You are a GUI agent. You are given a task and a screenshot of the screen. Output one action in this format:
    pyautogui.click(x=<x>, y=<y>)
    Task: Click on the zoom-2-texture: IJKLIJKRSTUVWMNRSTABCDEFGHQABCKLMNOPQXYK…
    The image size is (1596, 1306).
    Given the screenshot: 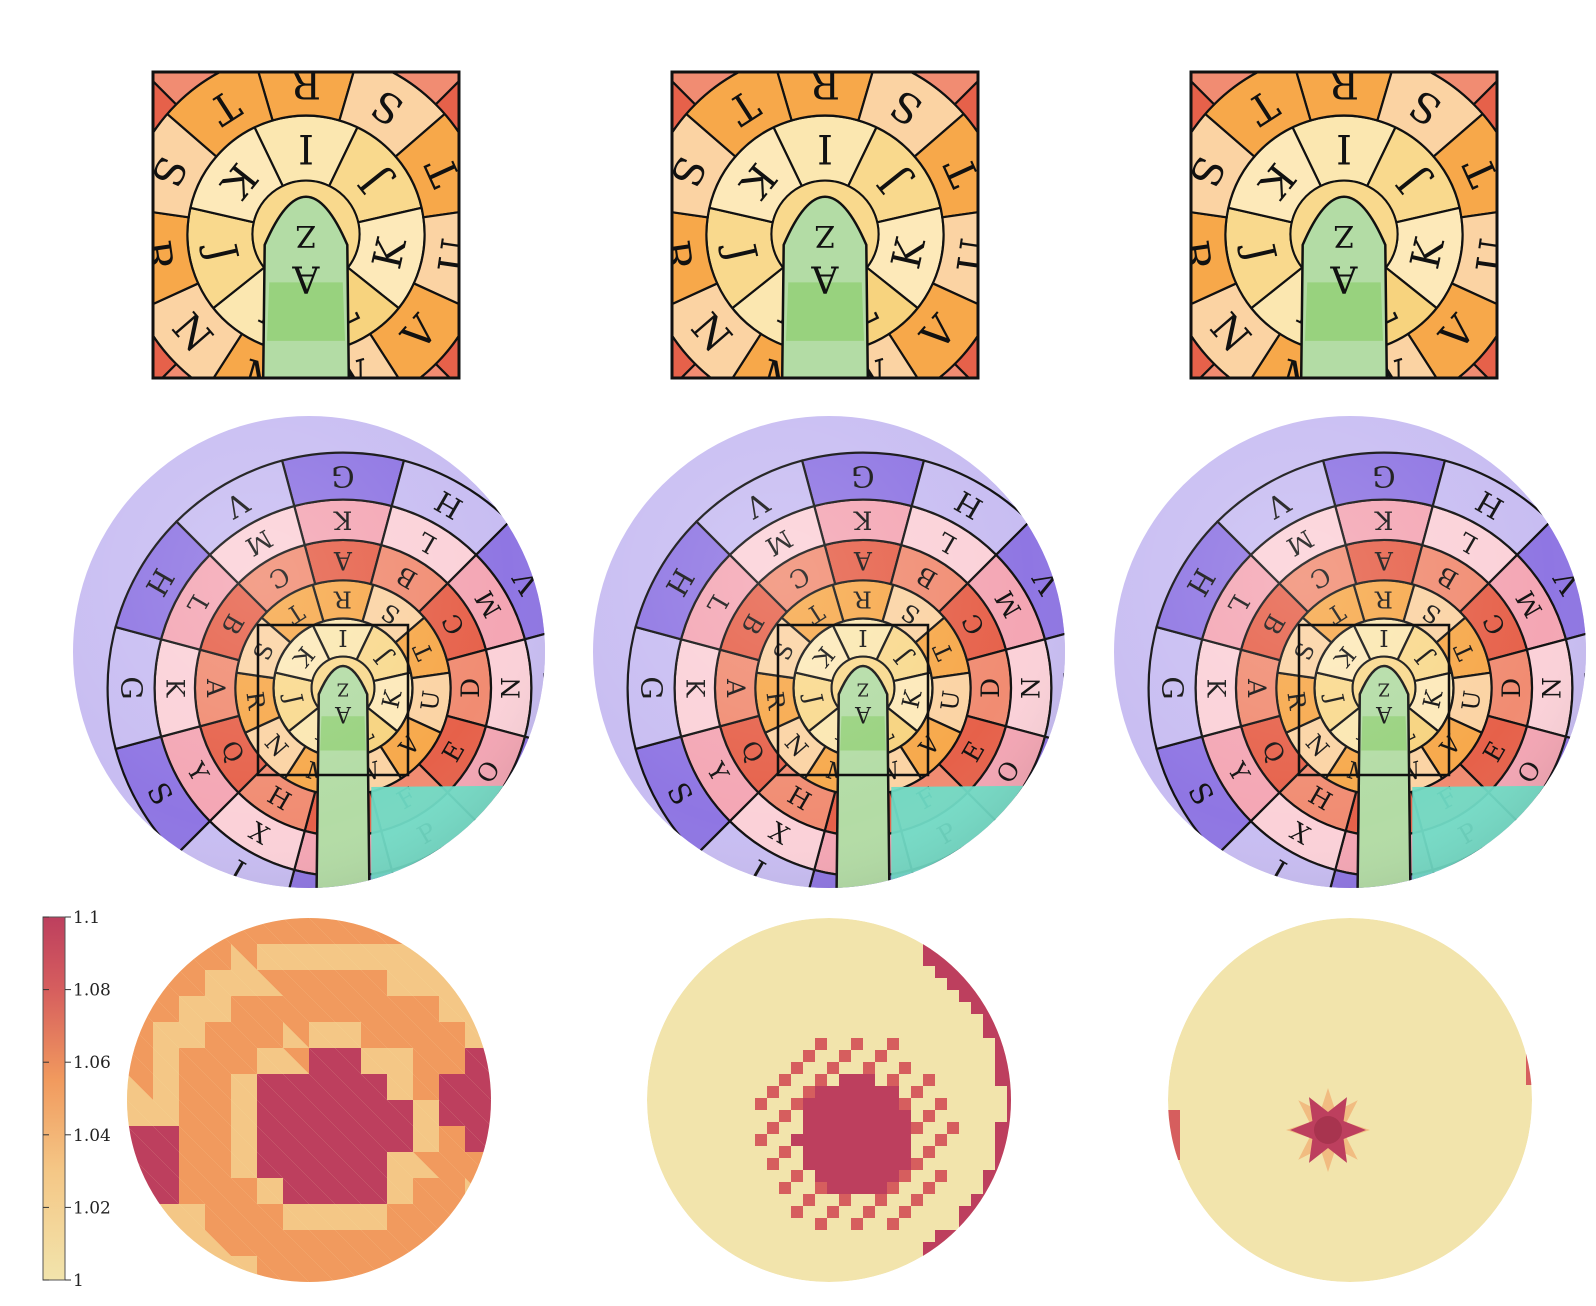 What is the action you would take?
    pyautogui.click(x=1328, y=189)
    